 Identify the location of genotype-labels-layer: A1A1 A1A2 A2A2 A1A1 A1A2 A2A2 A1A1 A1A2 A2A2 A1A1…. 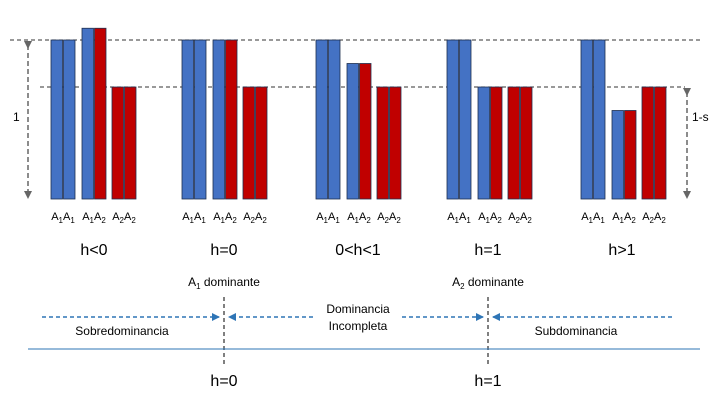
(358, 218).